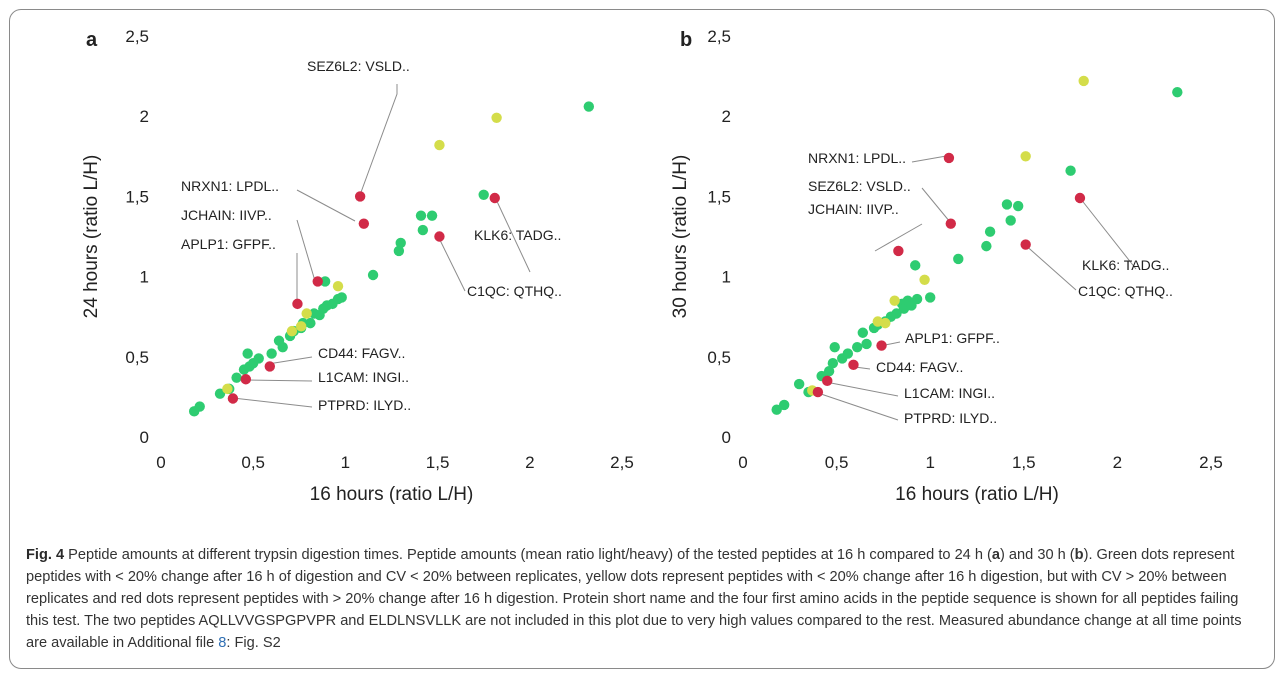  I want to click on annotation-label: JCHAIN: IIVP.., so click(853, 209).